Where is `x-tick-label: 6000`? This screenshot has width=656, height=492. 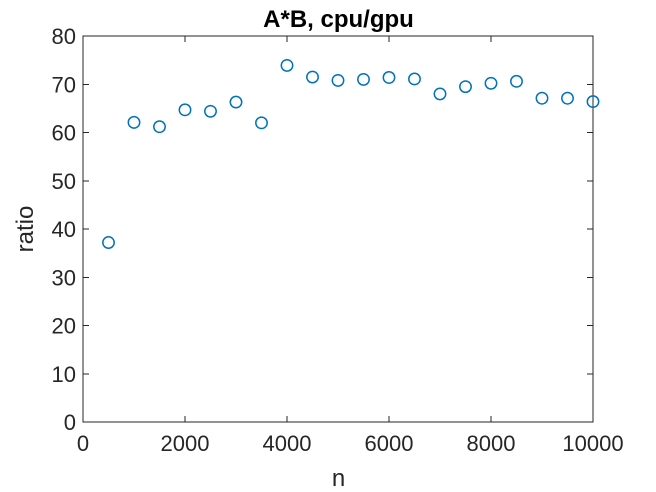 x-tick-label: 6000 is located at coordinates (389, 443).